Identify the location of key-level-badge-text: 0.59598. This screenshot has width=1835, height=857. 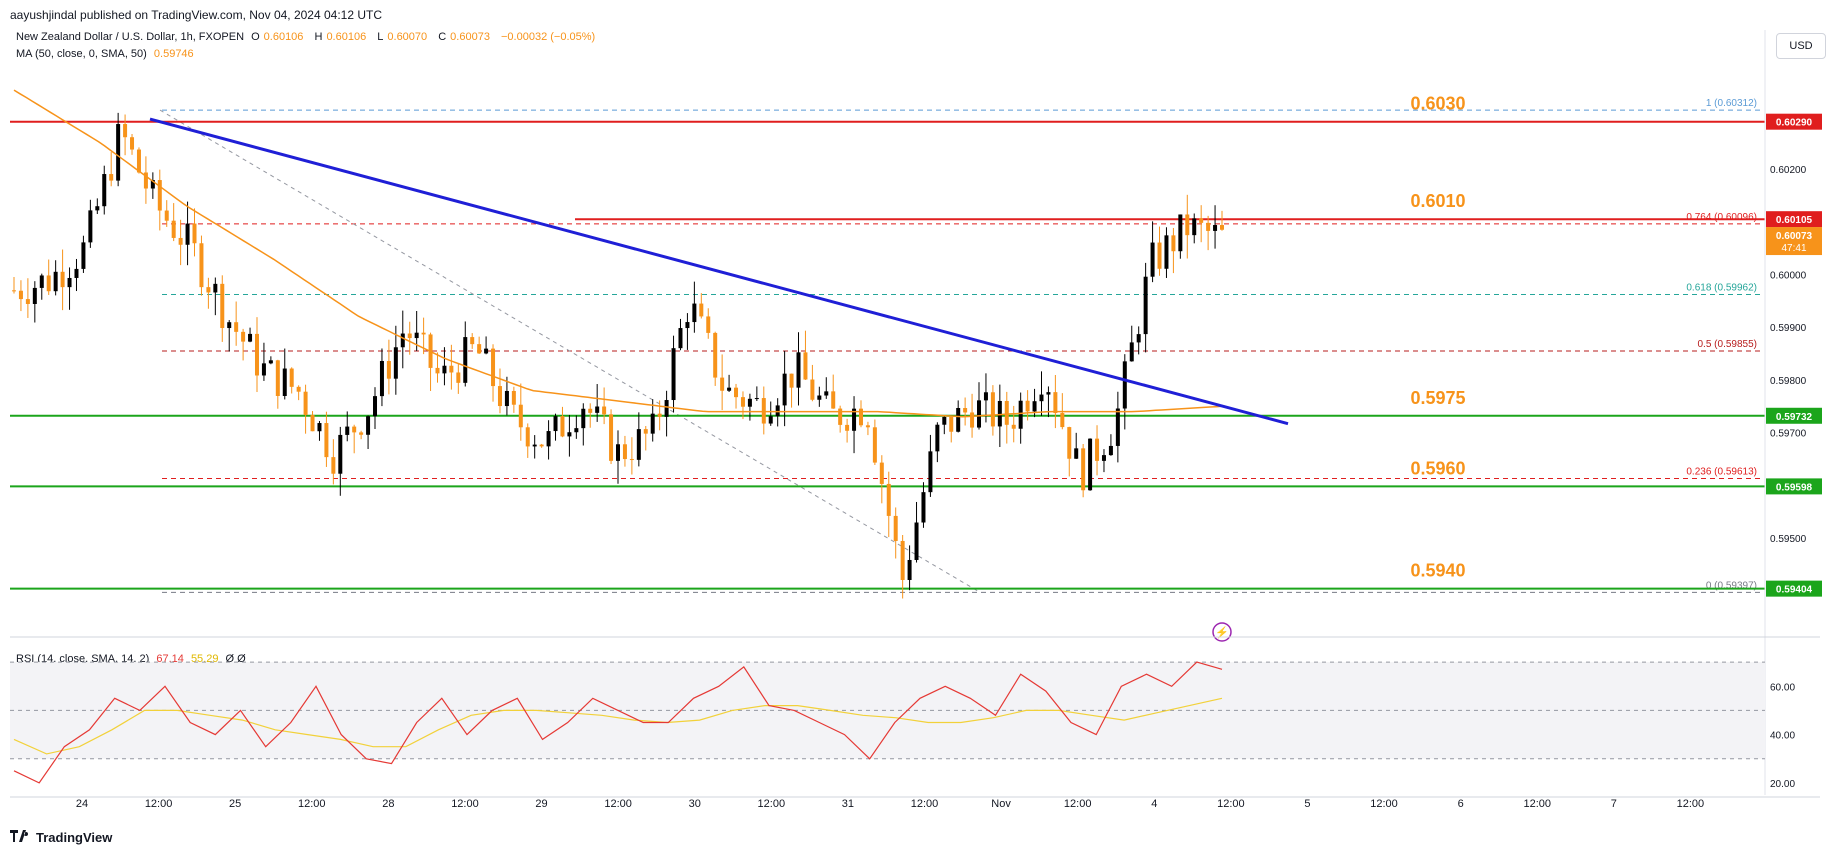
(1794, 487).